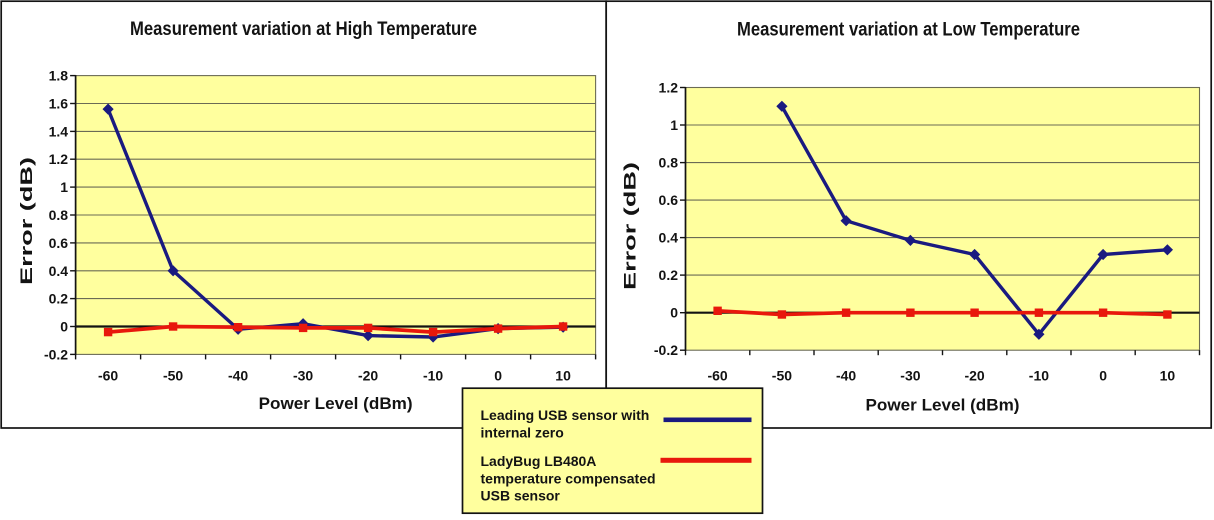 This screenshot has width=1214, height=520. I want to click on svg-text: LadyBug LB480A, so click(539, 461).